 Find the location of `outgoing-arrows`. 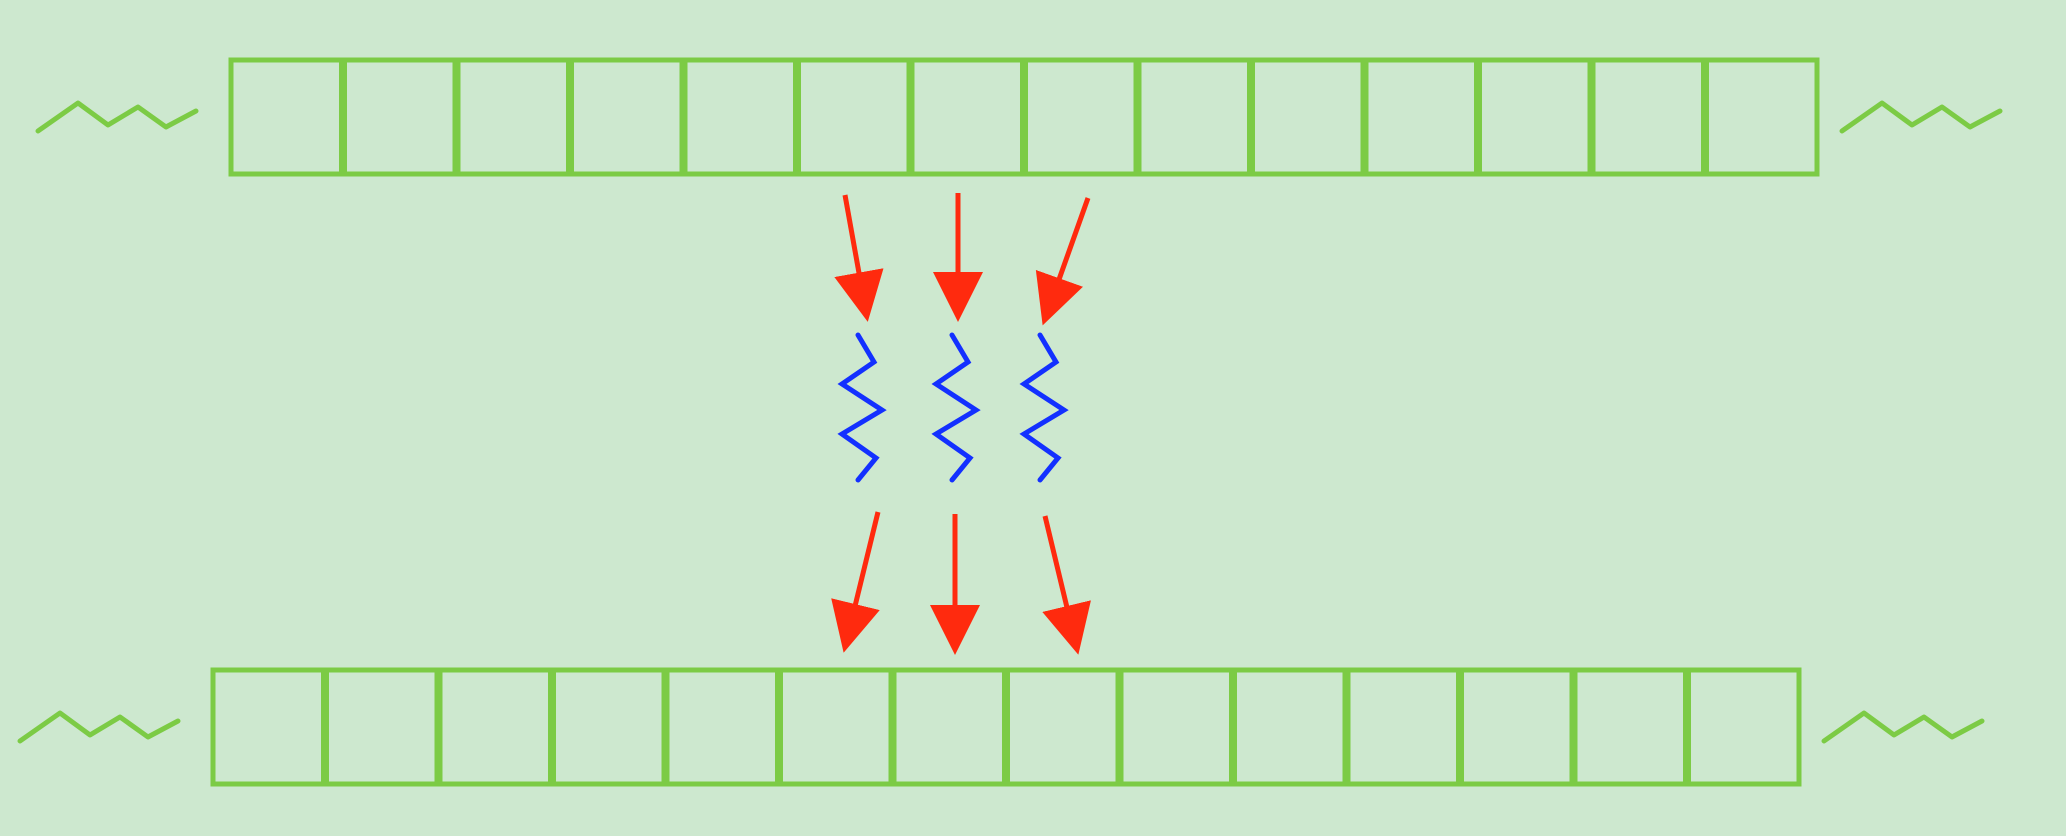

outgoing-arrows is located at coordinates (961, 583).